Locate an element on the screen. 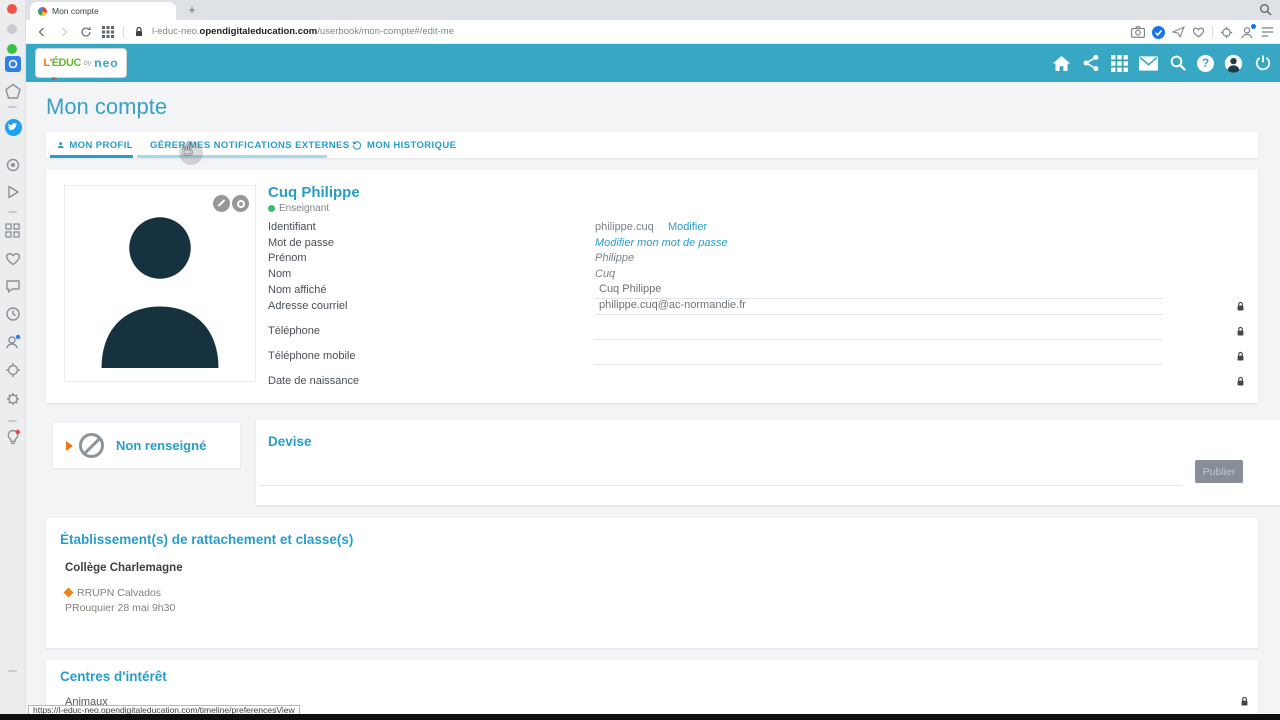 This screenshot has height=720, width=1280. share-icon is located at coordinates (1090, 63).